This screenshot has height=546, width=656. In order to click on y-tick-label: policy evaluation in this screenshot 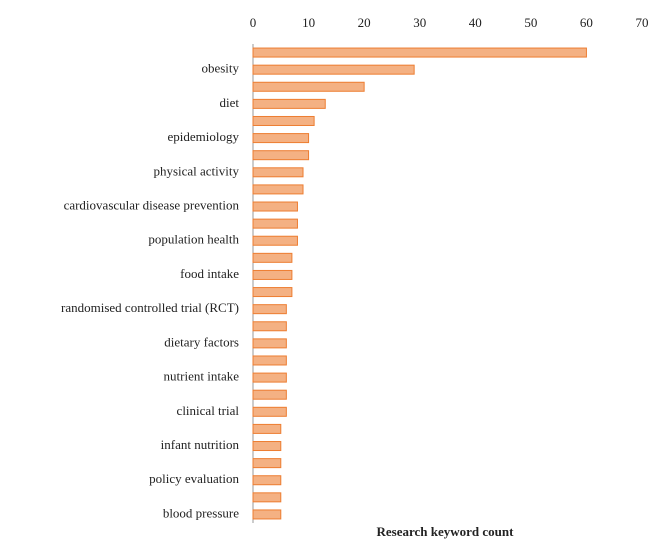, I will do `click(194, 478)`.